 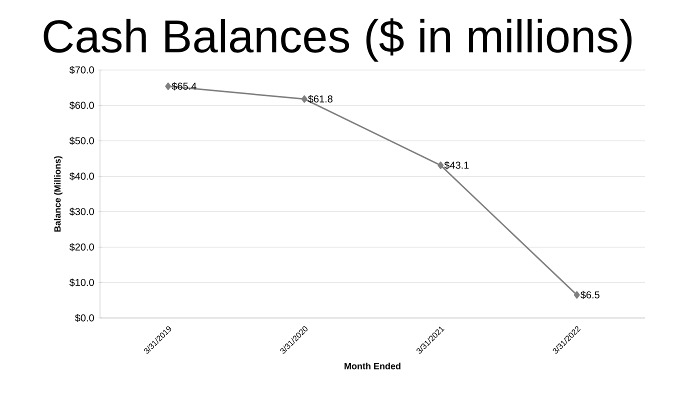 What do you see at coordinates (84, 318) in the screenshot?
I see `y-tick-label: $0.0` at bounding box center [84, 318].